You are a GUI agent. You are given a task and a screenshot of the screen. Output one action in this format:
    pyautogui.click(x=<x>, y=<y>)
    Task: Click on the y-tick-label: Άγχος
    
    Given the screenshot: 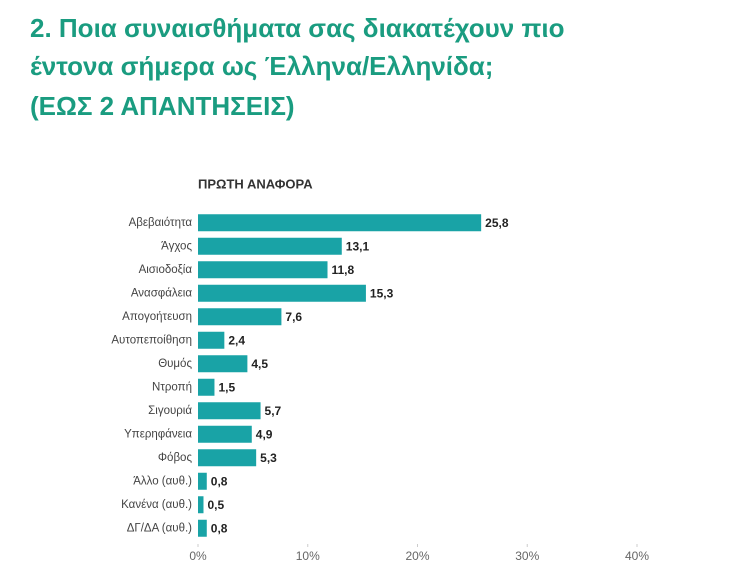 What is the action you would take?
    pyautogui.click(x=176, y=246)
    